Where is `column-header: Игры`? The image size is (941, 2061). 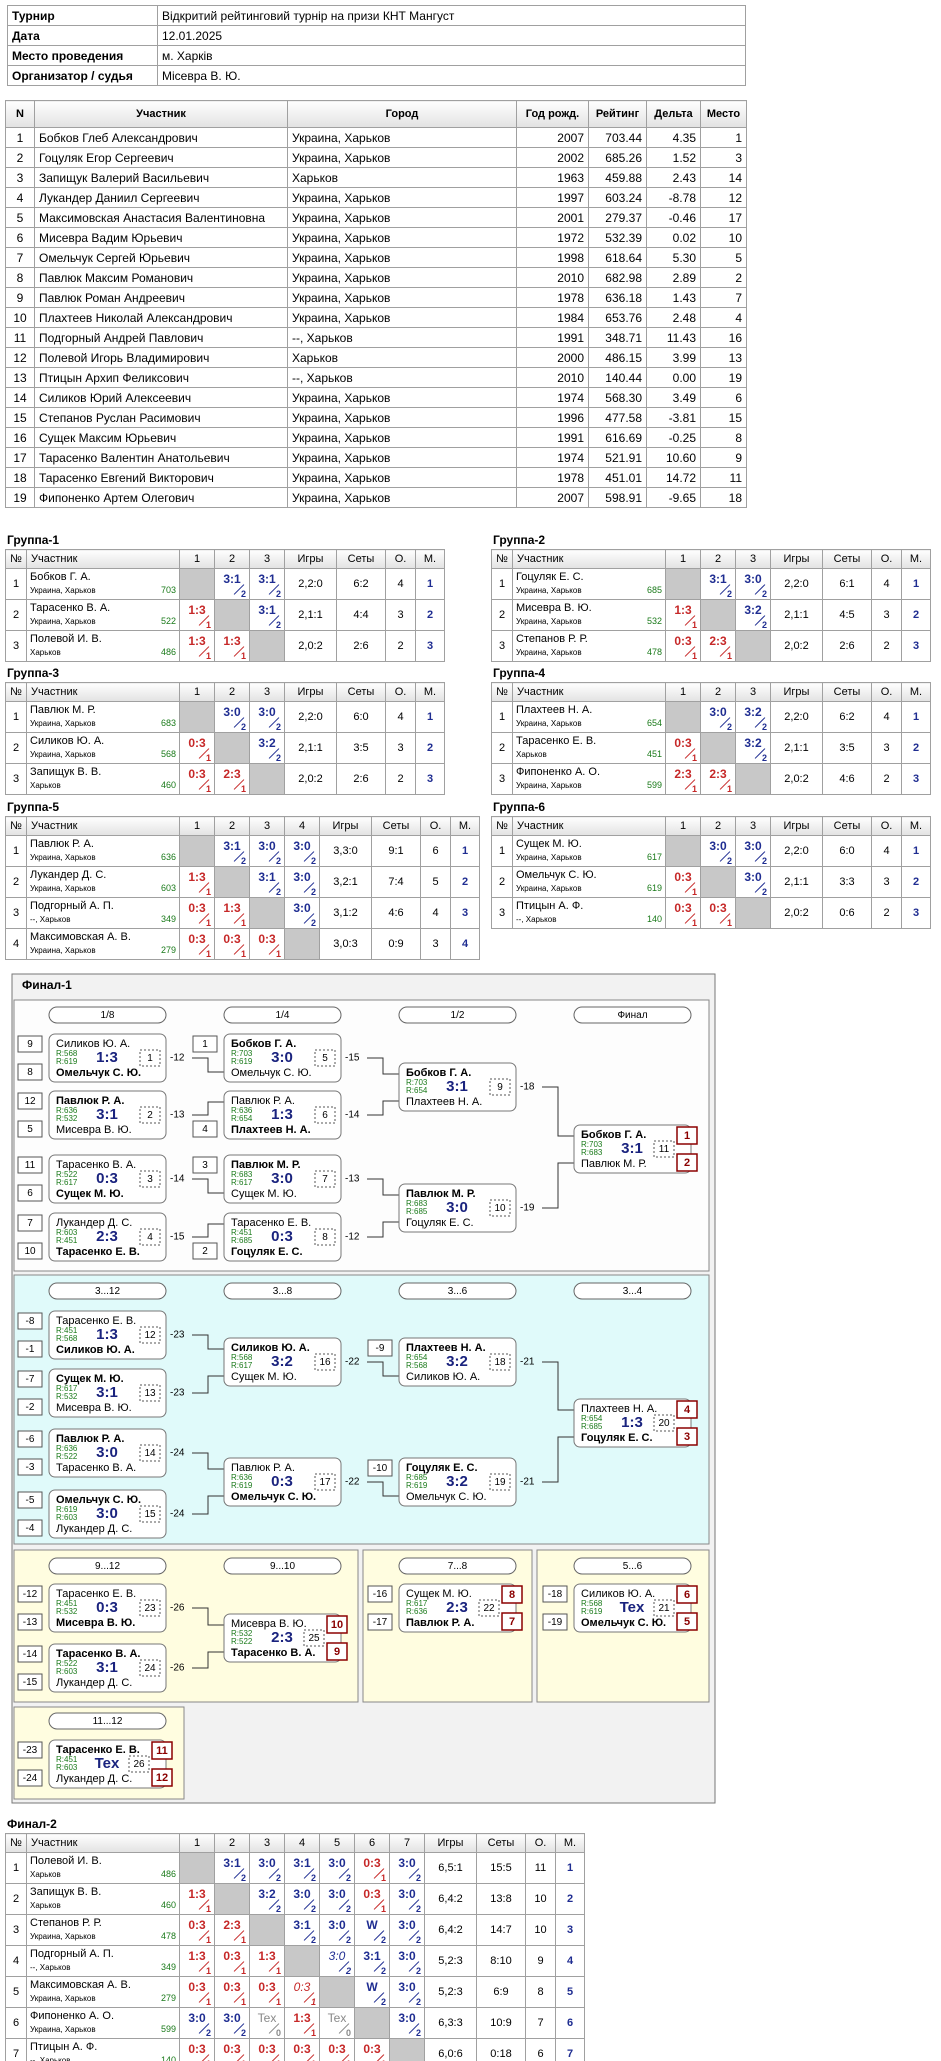
column-header: Игры is located at coordinates (310, 692).